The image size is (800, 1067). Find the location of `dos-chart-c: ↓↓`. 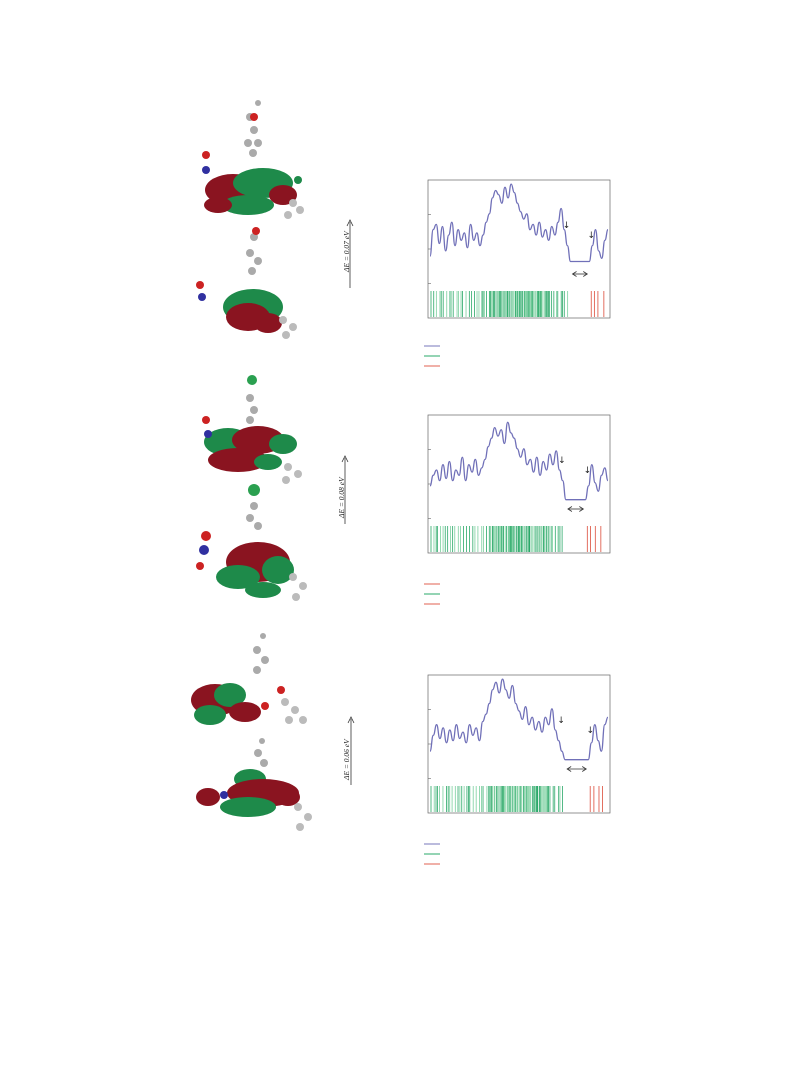

dos-chart-c: ↓↓ is located at coordinates (519, 744).